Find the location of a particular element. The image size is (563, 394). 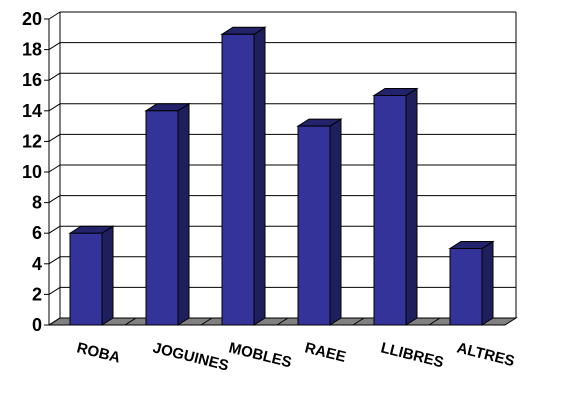

y-tick-label: 6 is located at coordinates (37, 233).